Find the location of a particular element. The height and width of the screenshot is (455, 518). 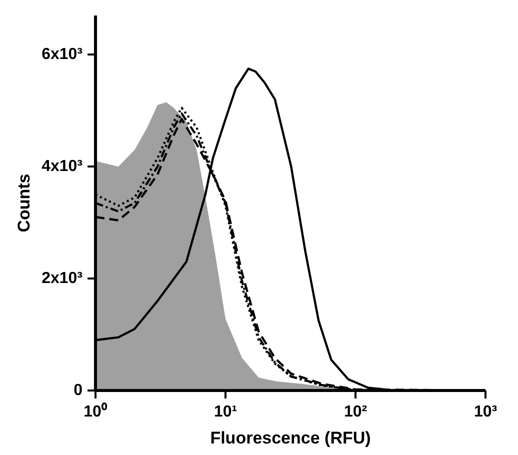

x-tick-label: 10² is located at coordinates (356, 412).